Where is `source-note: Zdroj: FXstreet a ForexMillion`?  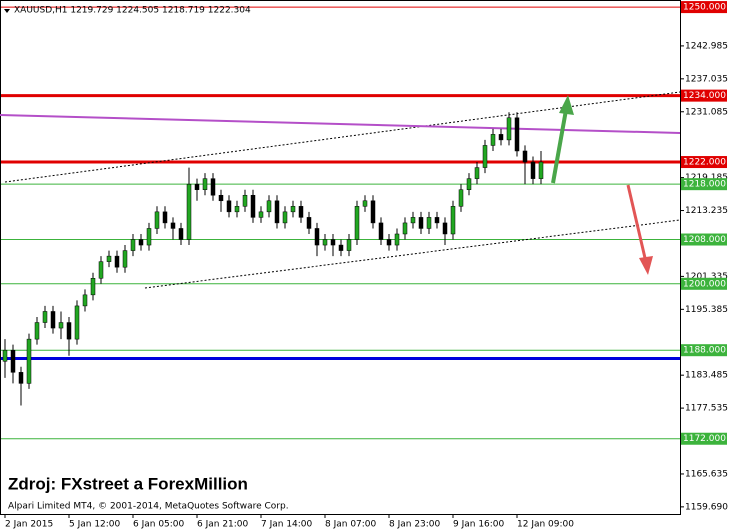 source-note: Zdroj: FXstreet a ForexMillion is located at coordinates (128, 483).